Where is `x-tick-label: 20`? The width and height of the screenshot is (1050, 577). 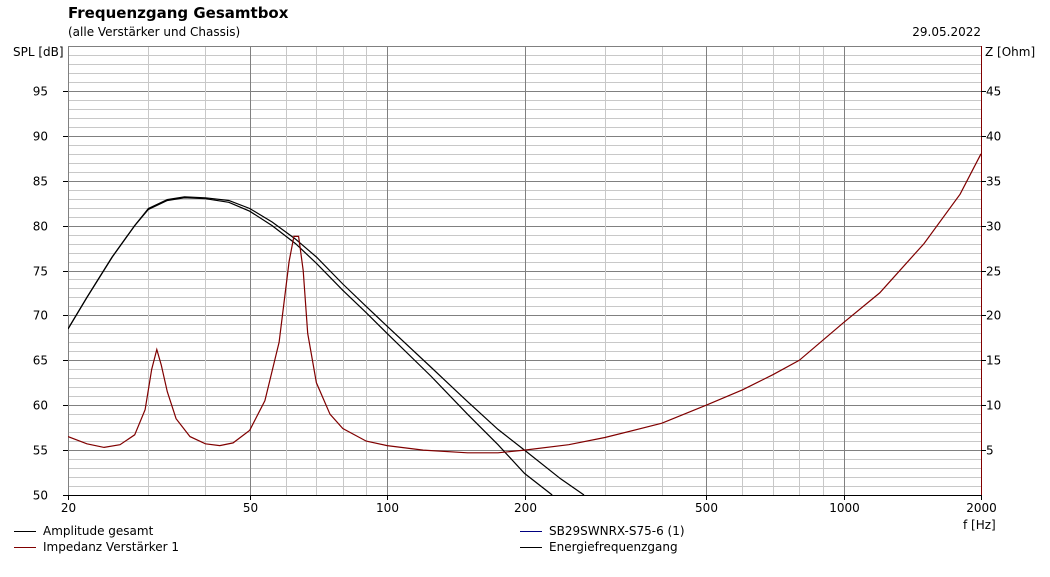
x-tick-label: 20 is located at coordinates (68, 508).